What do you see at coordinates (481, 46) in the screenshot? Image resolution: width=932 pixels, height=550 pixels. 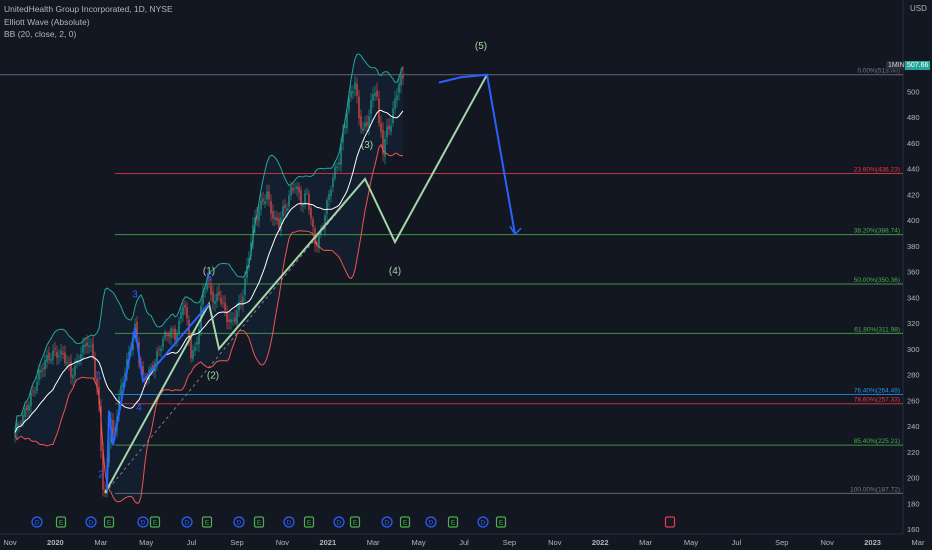 I see `wave-label: (5)` at bounding box center [481, 46].